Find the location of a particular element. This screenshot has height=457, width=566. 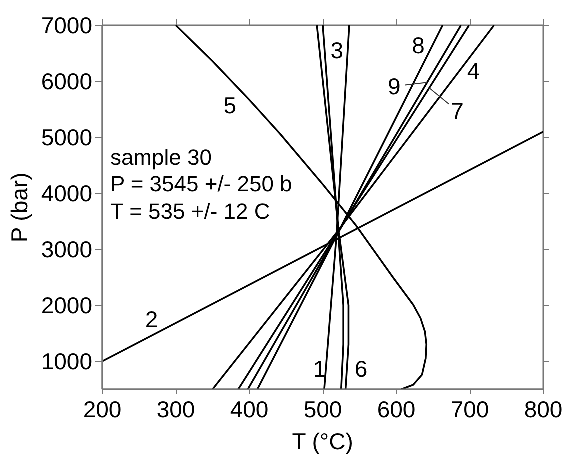

x-tick-label: 700 is located at coordinates (470, 409).